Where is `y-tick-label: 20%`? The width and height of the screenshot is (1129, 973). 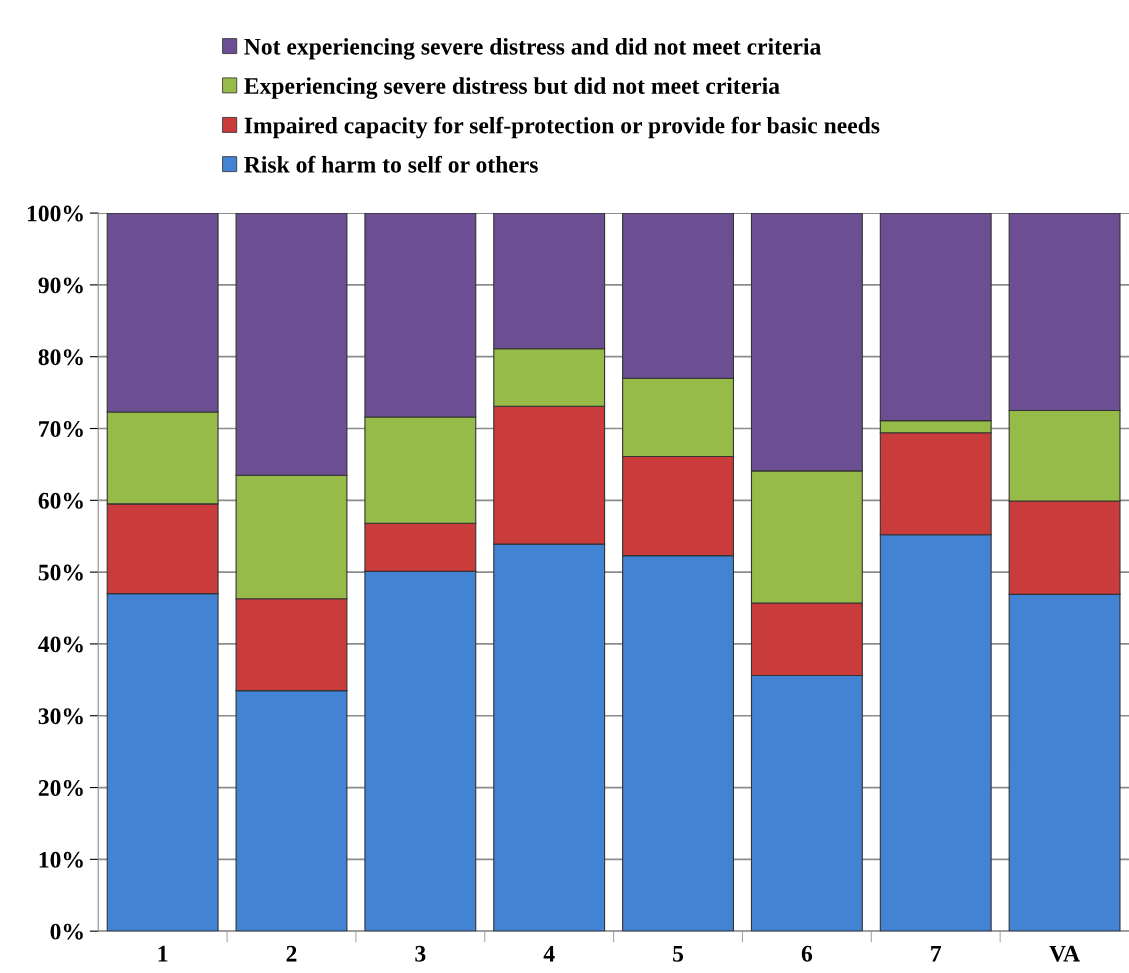 y-tick-label: 20% is located at coordinates (60, 788).